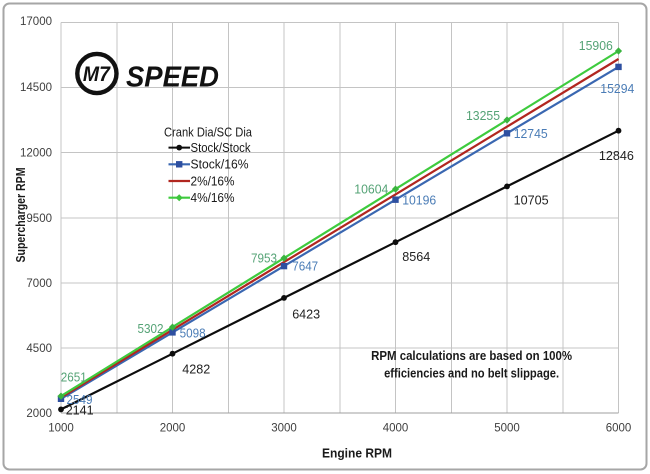  Describe the element at coordinates (357, 453) in the screenshot. I see `svg-text: Engine RPM` at that location.